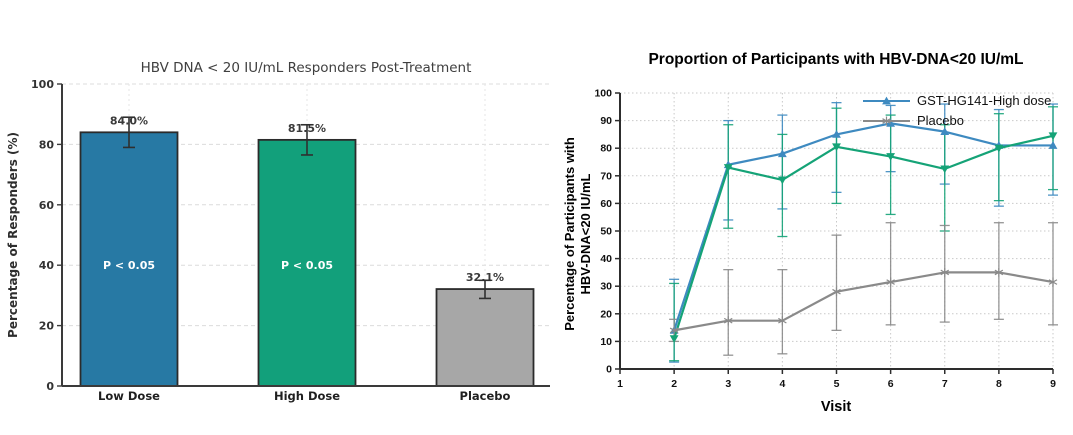 The height and width of the screenshot is (435, 1073). I want to click on x-tick-label: 1, so click(620, 384).